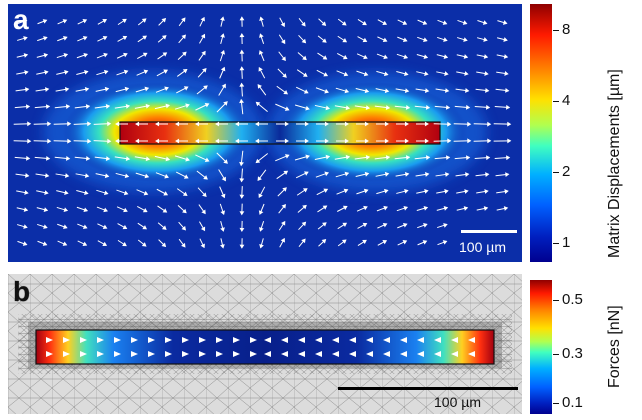 The height and width of the screenshot is (420, 642). I want to click on colorbar-a-title: Matrix Displacements [µm], so click(614, 163).